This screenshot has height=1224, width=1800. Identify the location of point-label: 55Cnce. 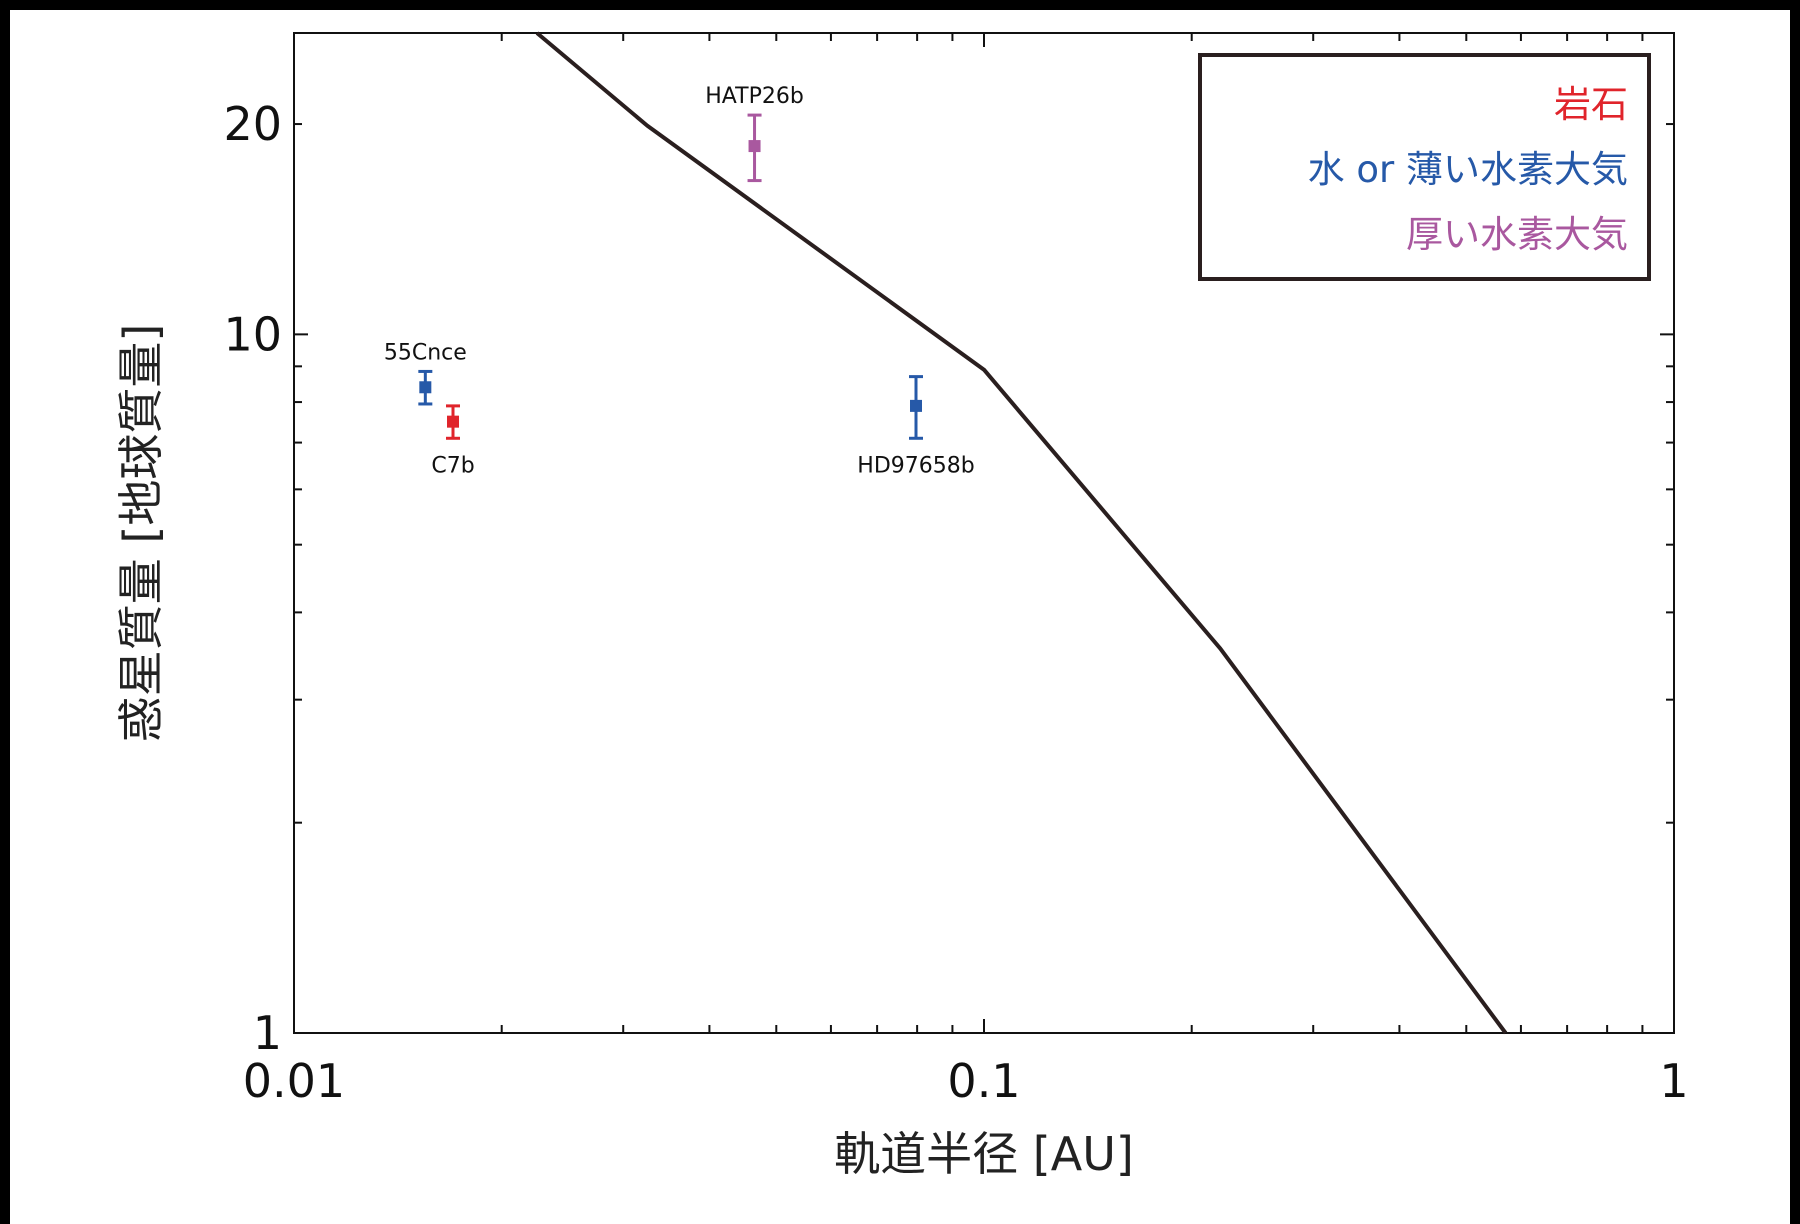
(425, 352).